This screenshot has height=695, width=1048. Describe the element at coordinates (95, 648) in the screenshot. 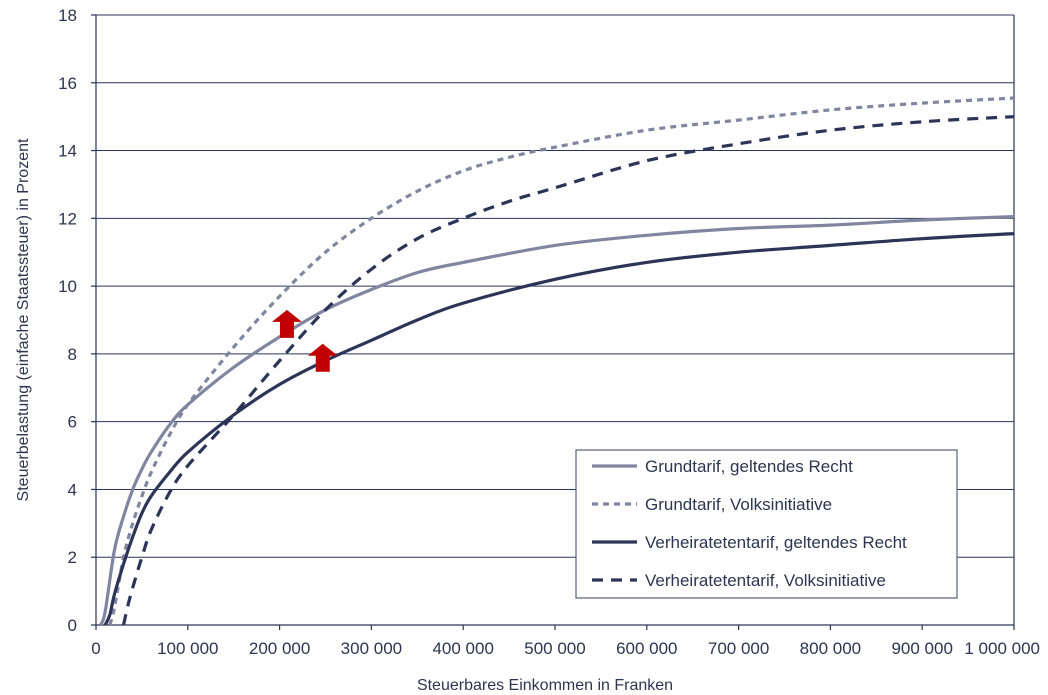

I see `x-tick-label-0: 0` at that location.